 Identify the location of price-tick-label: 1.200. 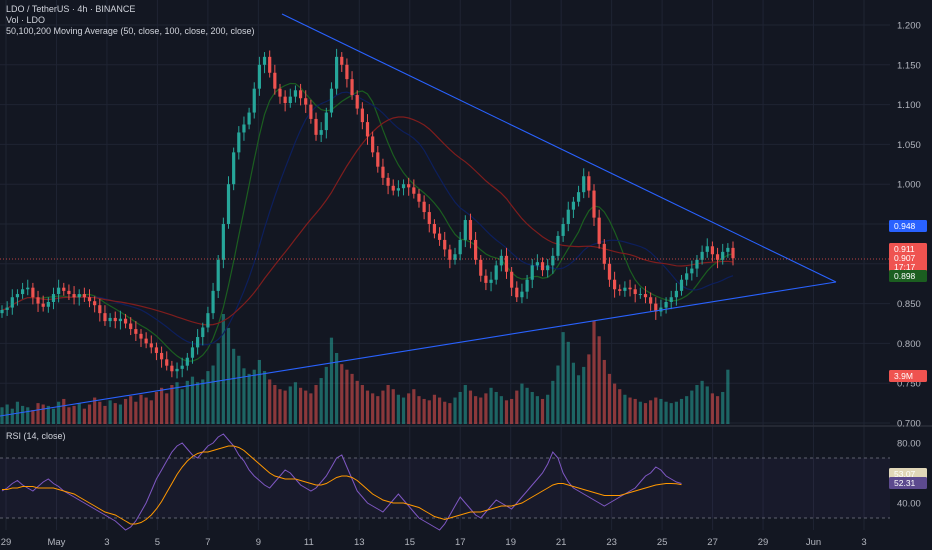
(909, 26).